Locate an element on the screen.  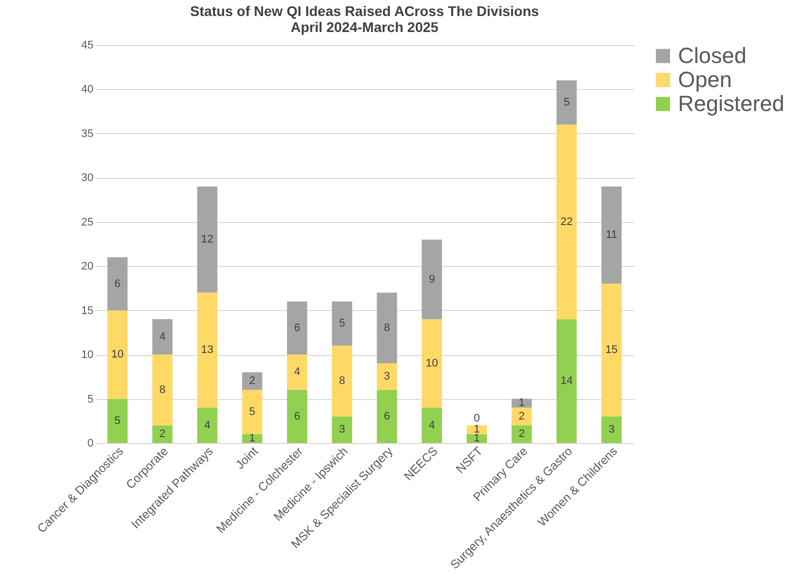
data-label: 0 is located at coordinates (477, 418).